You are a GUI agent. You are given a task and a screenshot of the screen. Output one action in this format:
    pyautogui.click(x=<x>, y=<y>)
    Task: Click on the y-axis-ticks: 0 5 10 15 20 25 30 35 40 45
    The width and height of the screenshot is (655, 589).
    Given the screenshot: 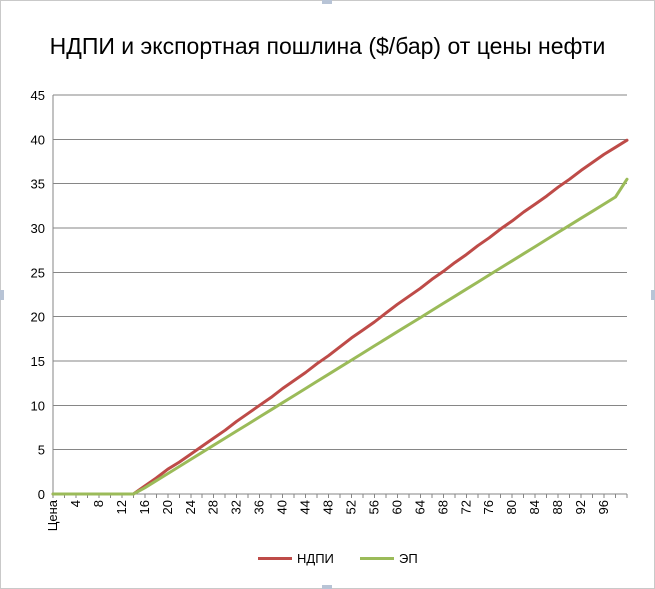 What is the action you would take?
    pyautogui.click(x=38, y=295)
    